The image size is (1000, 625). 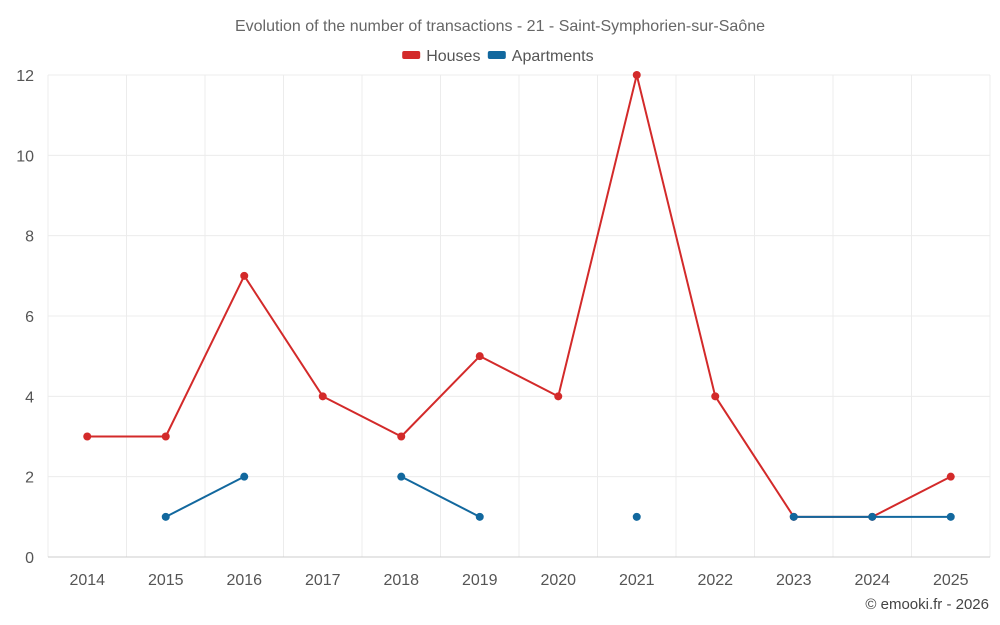 I want to click on x-tick-label: 2022, so click(x=715, y=580).